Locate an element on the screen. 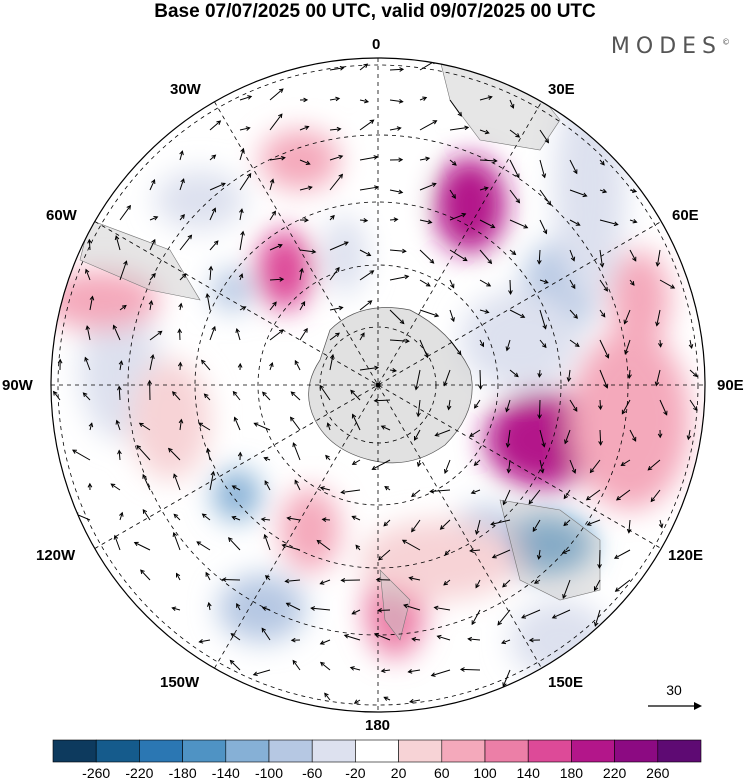 Image resolution: width=750 pixels, height=783 pixels. meridian-label-60w: 60W is located at coordinates (61, 215).